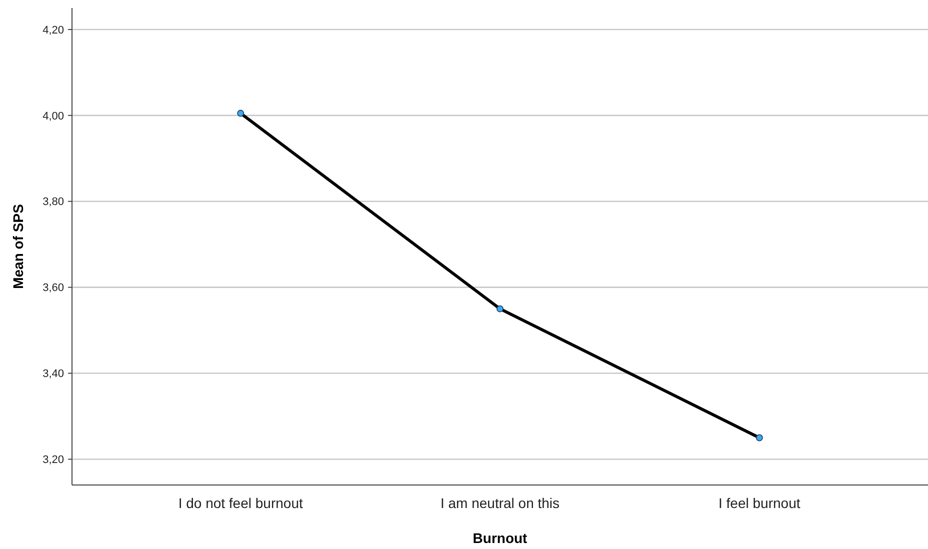 This screenshot has width=928, height=549. Describe the element at coordinates (53, 202) in the screenshot. I see `y-tick-label: 3,80` at that location.